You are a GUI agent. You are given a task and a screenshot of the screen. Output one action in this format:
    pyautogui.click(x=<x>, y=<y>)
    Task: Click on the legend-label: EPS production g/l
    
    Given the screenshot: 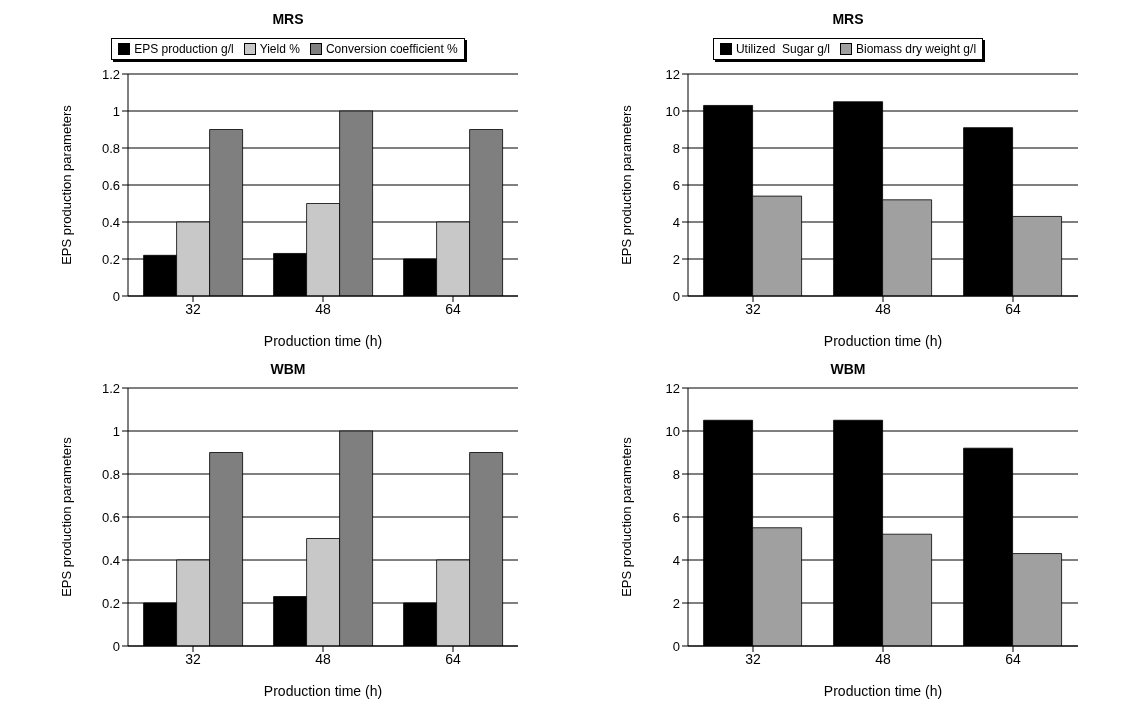 What is the action you would take?
    pyautogui.click(x=184, y=49)
    